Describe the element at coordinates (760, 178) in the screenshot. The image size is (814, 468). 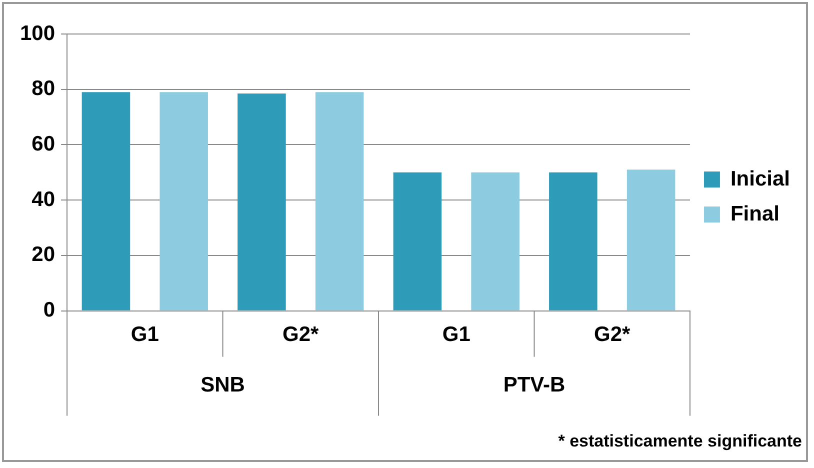
I see `legend-label: Inicial` at that location.